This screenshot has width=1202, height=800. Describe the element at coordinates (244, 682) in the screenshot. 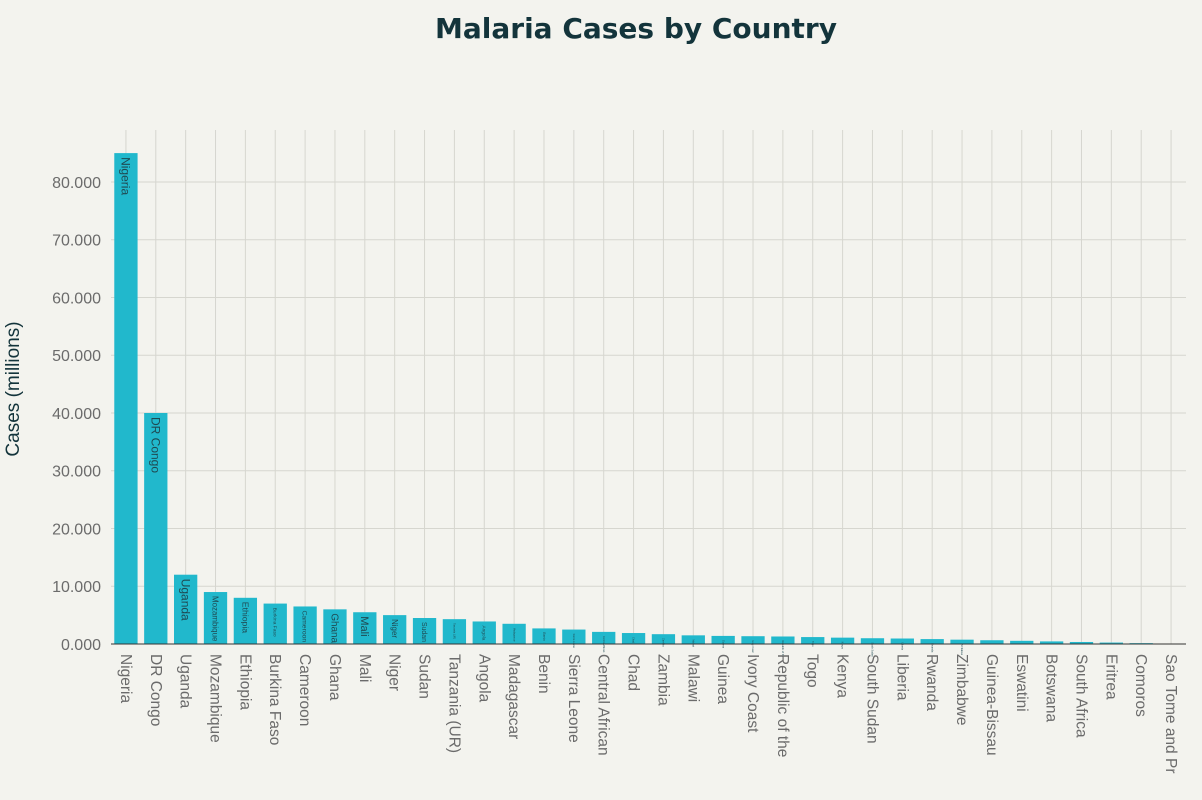

I see `x-tick-label: Ethiopia` at that location.